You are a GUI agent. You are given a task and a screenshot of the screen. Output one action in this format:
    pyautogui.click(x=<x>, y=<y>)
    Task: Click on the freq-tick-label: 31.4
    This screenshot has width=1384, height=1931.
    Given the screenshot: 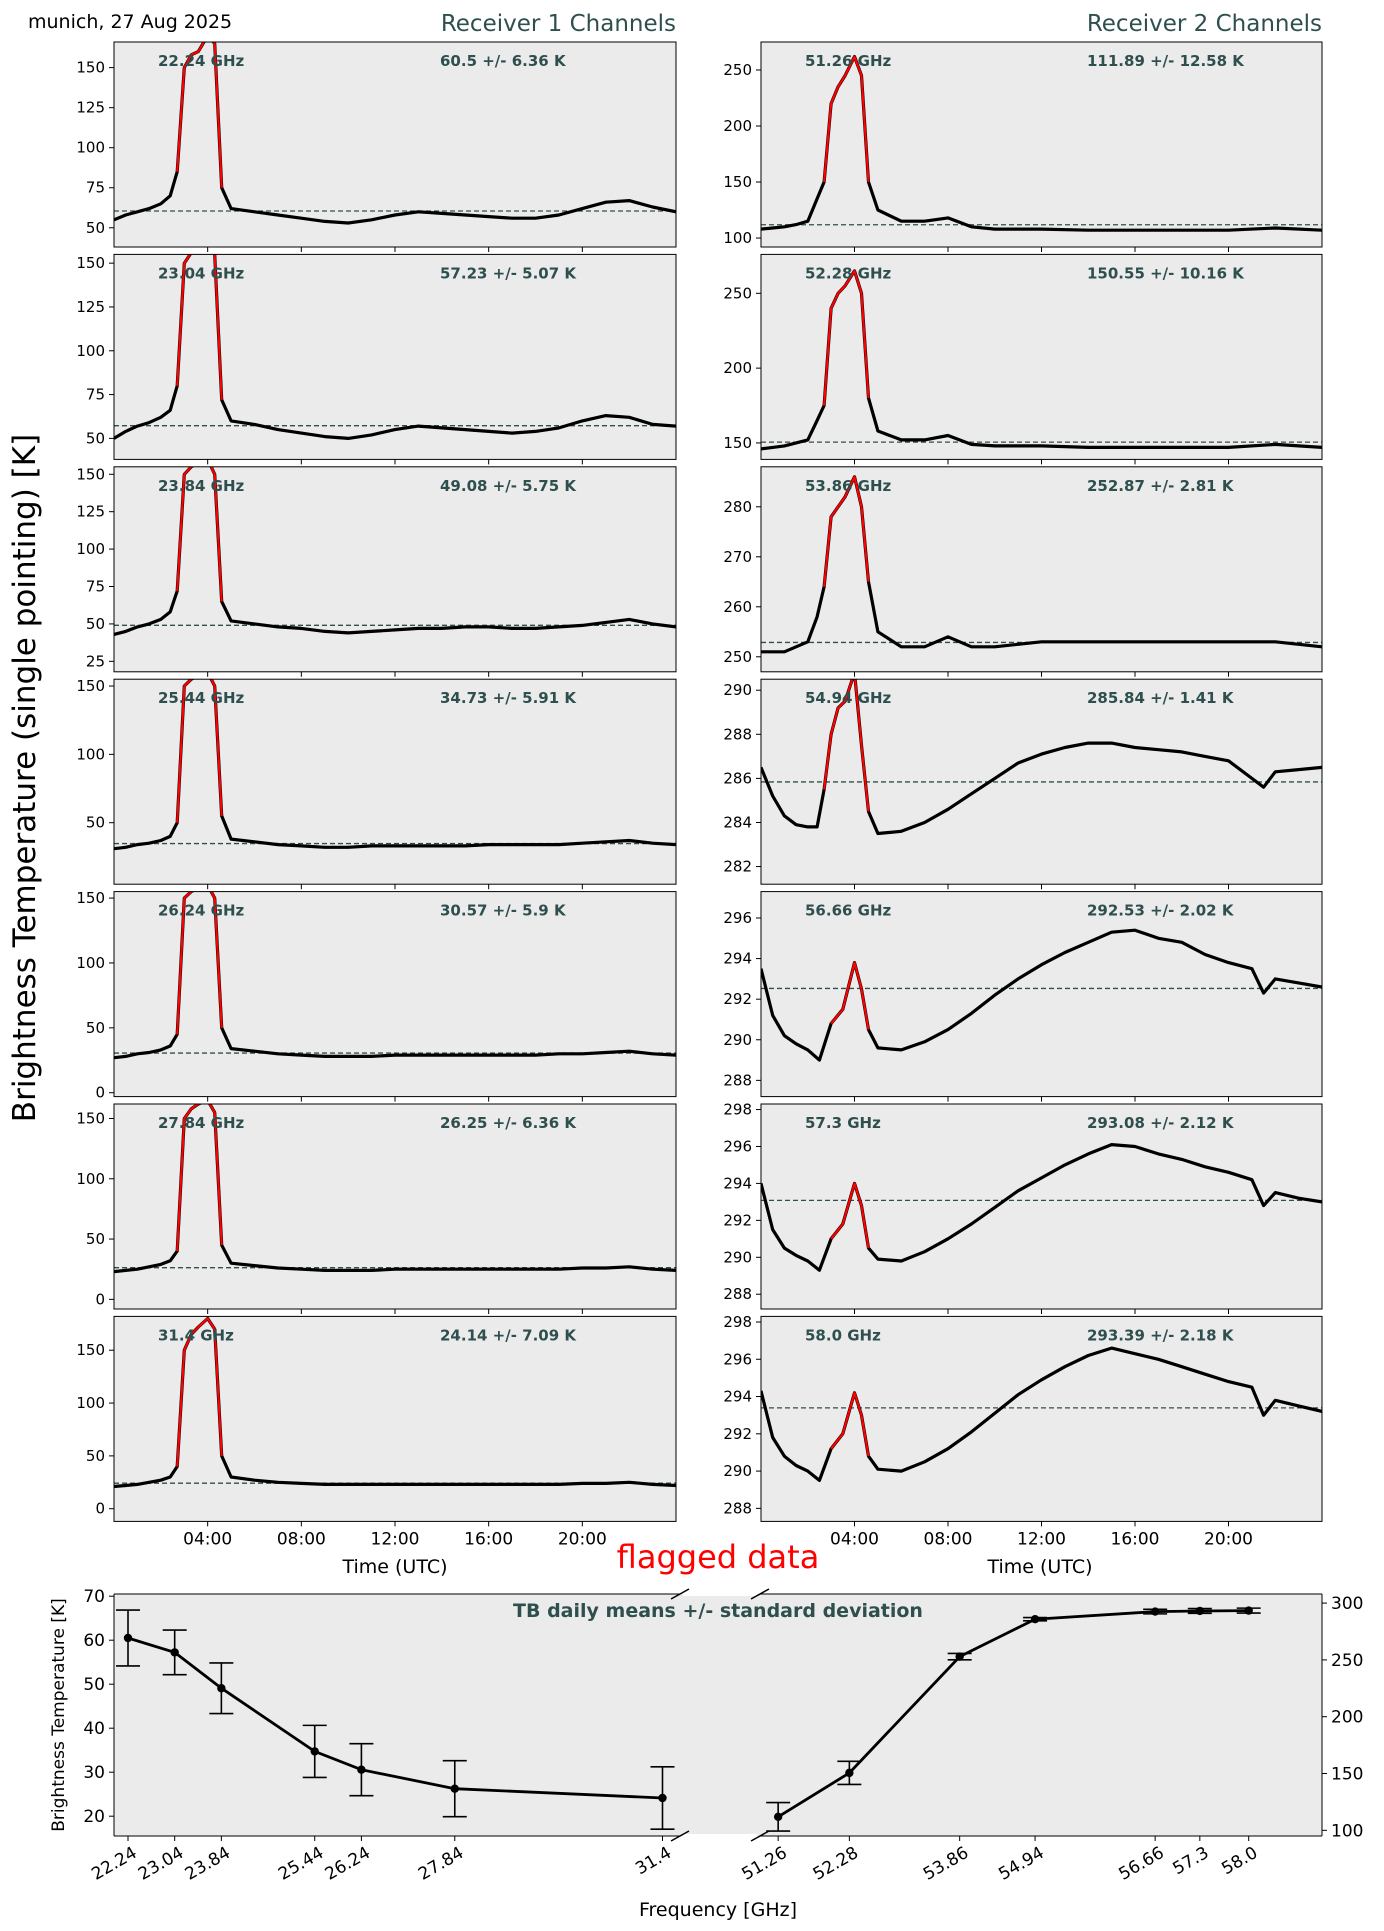 What is the action you would take?
    pyautogui.click(x=653, y=1861)
    